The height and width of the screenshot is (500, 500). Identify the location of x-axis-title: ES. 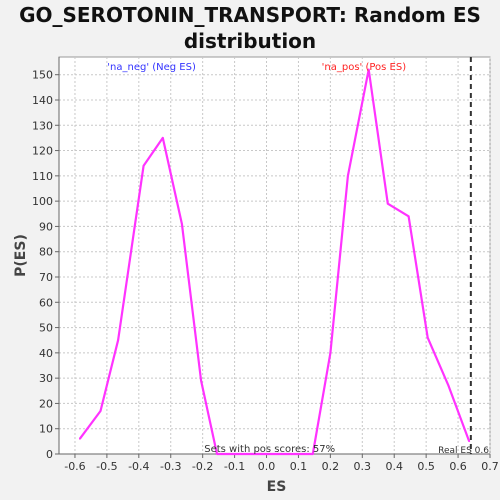
(277, 487).